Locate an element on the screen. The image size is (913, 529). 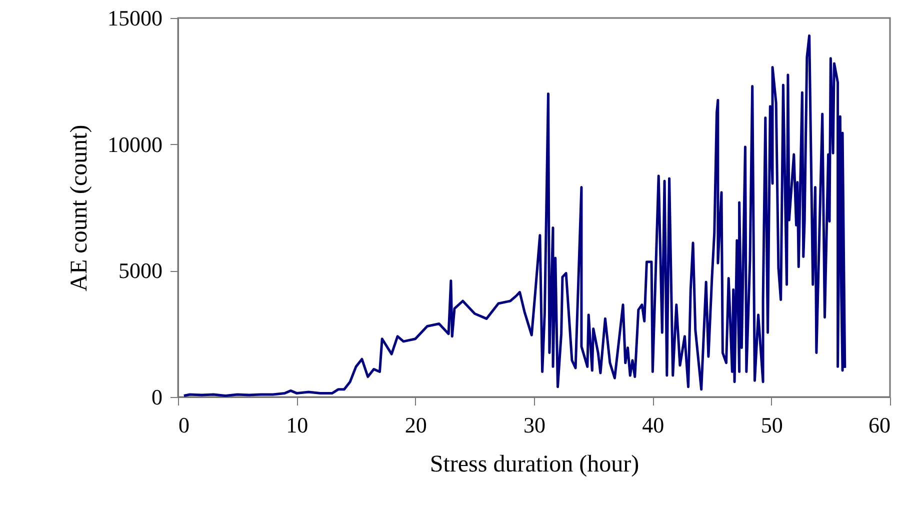
y-tick-label: 15000 is located at coordinates (135, 18).